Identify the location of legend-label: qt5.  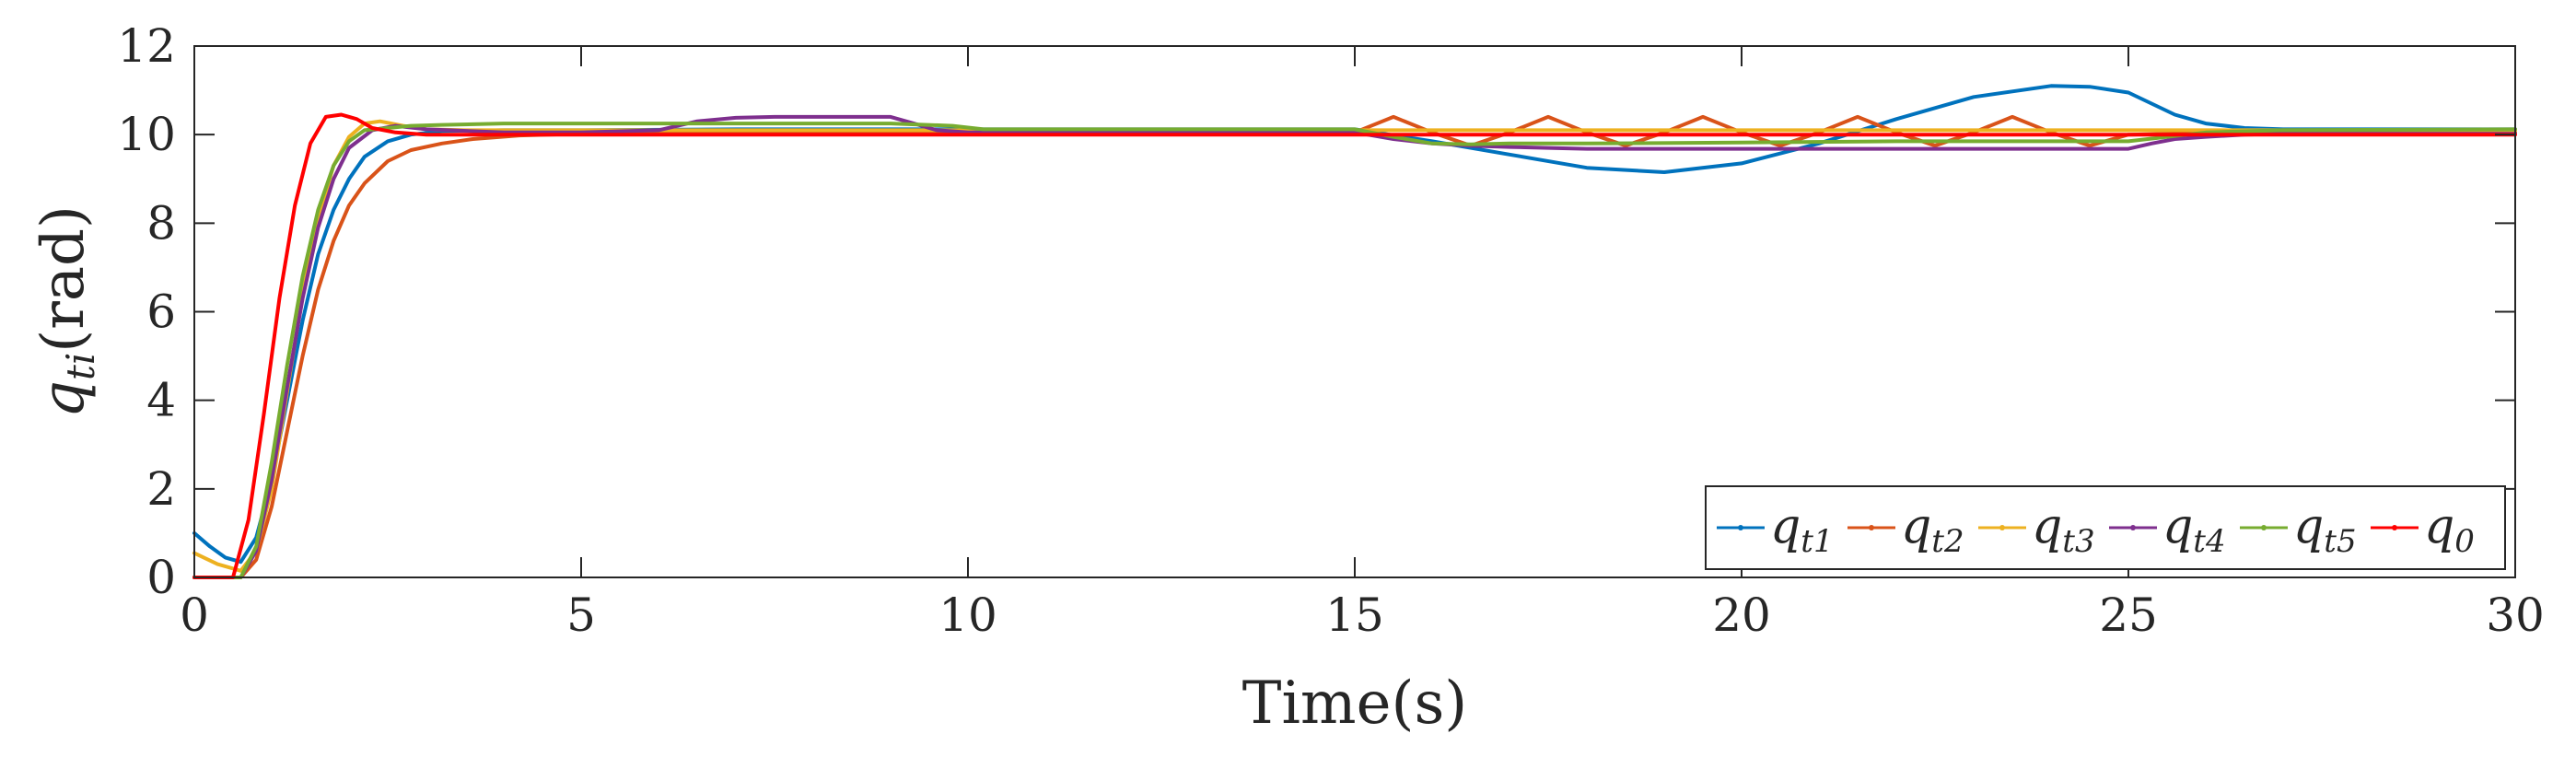
(2325, 529).